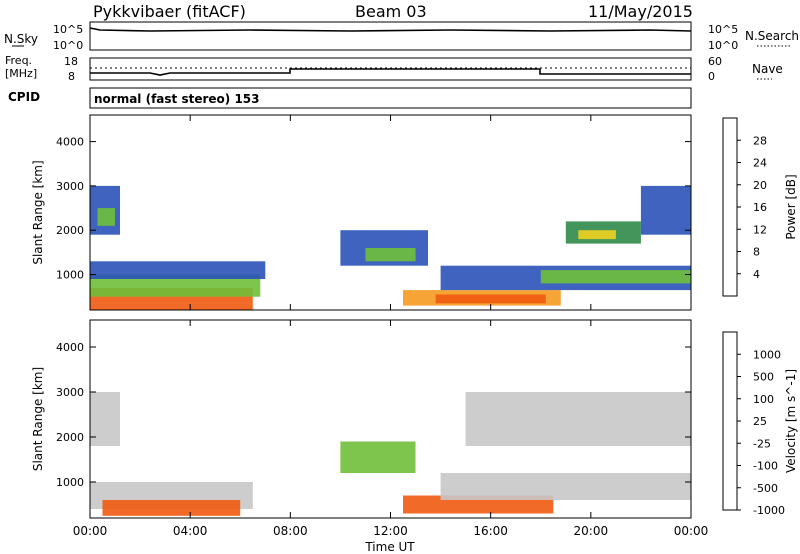  What do you see at coordinates (715, 61) in the screenshot?
I see `nave-tick-top: 60` at bounding box center [715, 61].